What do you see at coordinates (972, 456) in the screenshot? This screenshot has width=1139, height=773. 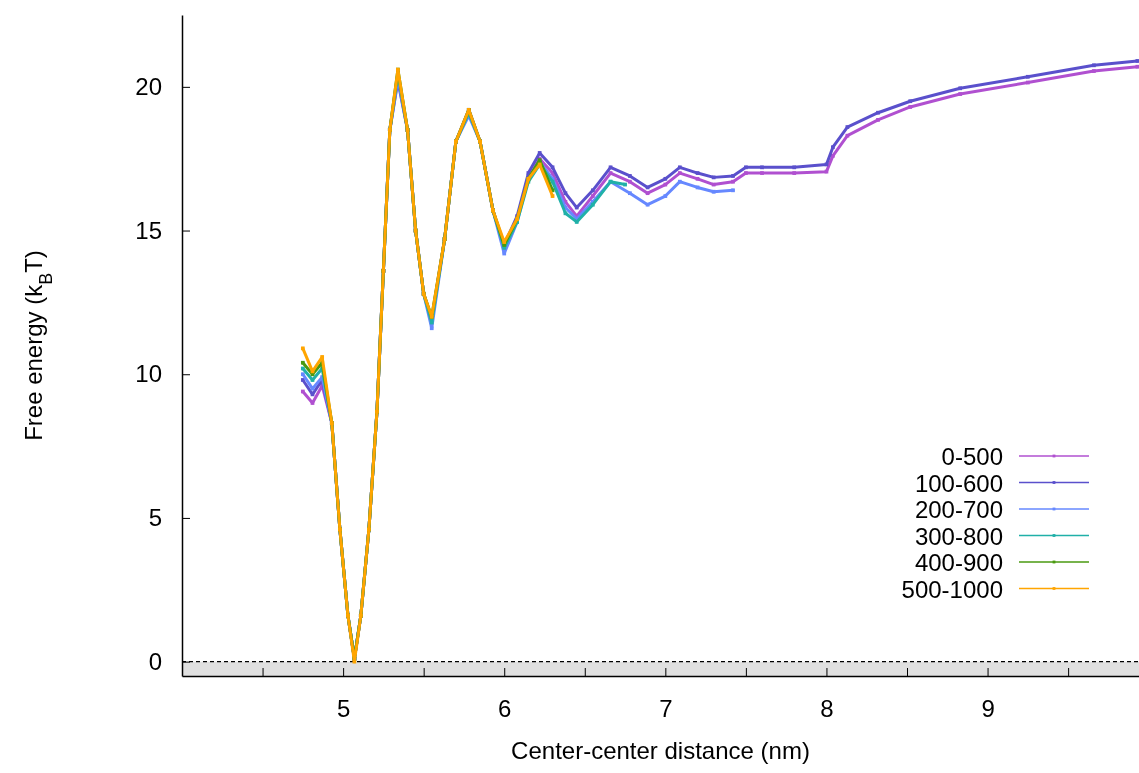 I see `legend-label: 0-500` at bounding box center [972, 456].